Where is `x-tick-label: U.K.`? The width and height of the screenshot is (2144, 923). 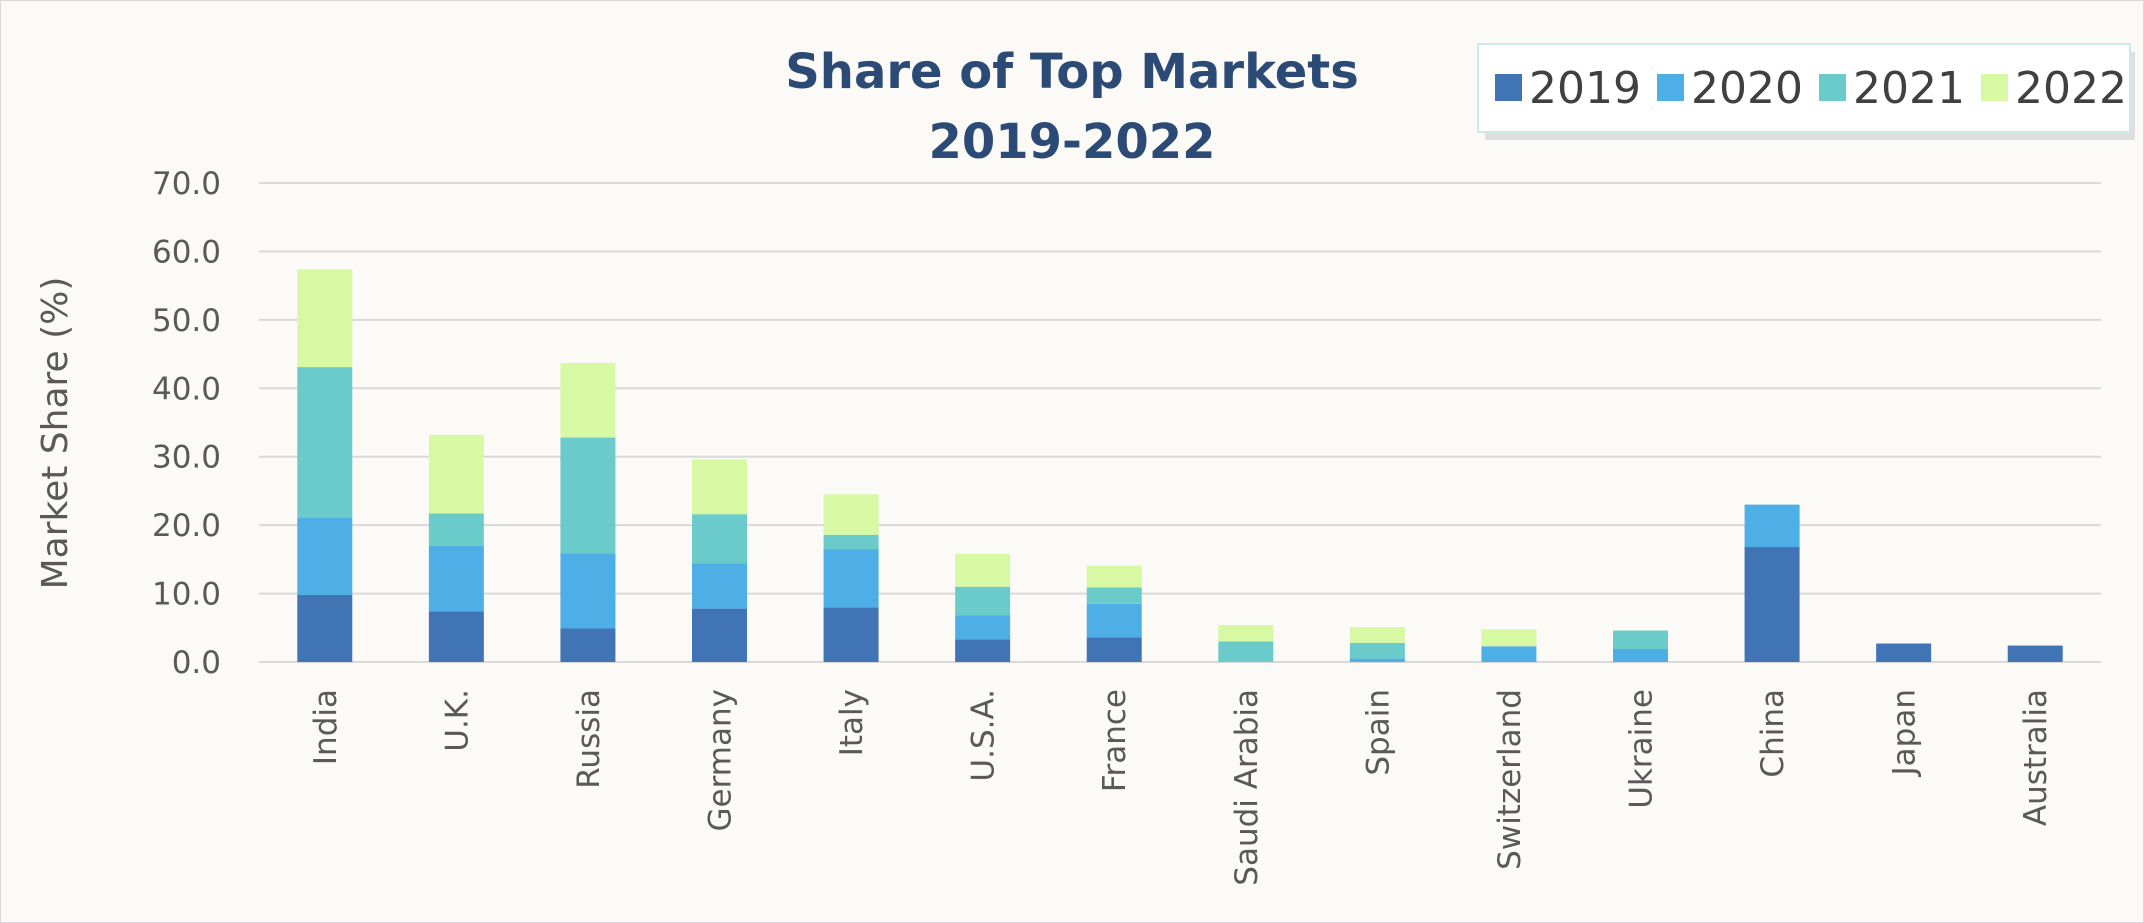
x-tick-label: U.K. is located at coordinates (457, 720).